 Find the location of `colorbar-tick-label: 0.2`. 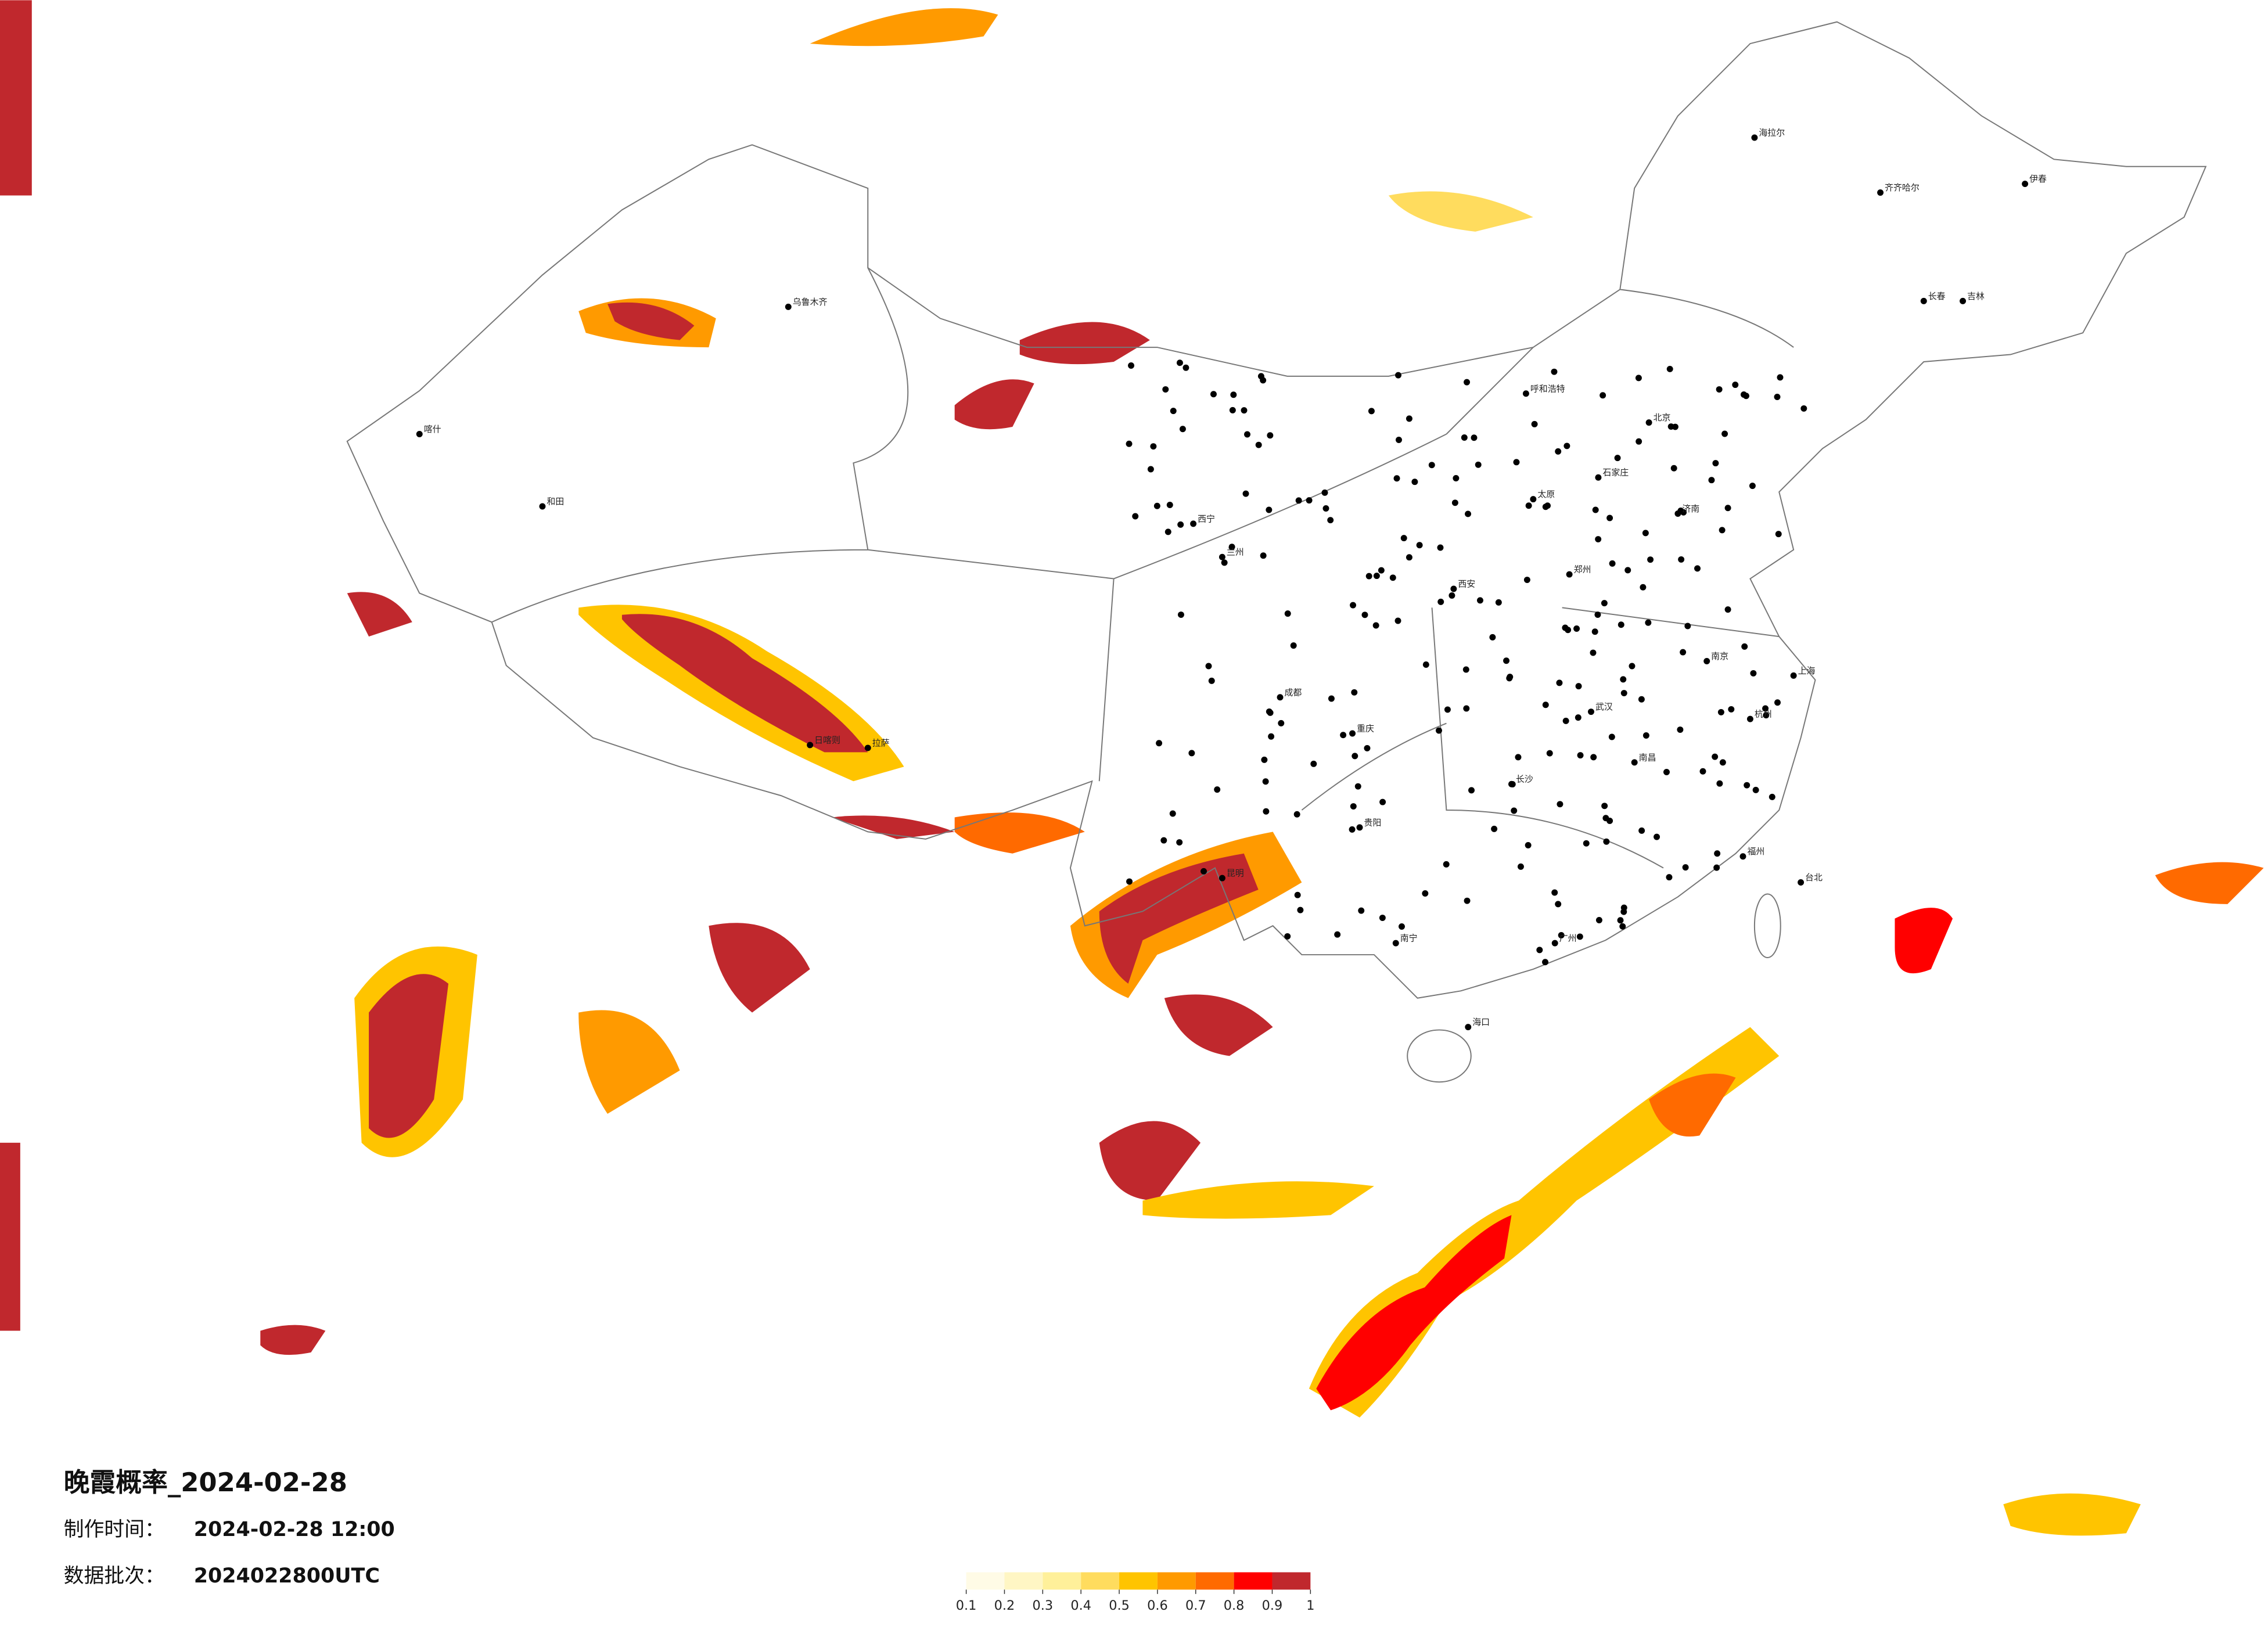

colorbar-tick-label: 0.2 is located at coordinates (1004, 1606).